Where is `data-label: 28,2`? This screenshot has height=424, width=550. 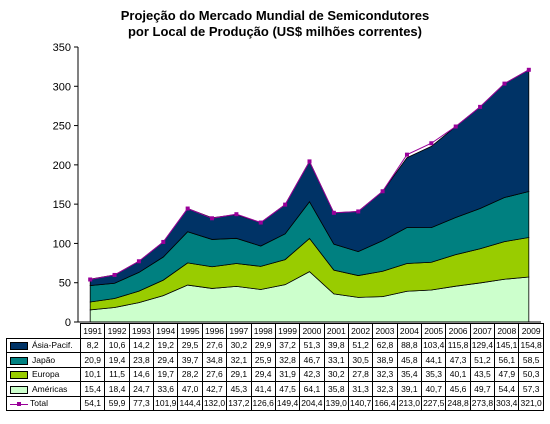
data-label: 28,2 is located at coordinates (190, 374).